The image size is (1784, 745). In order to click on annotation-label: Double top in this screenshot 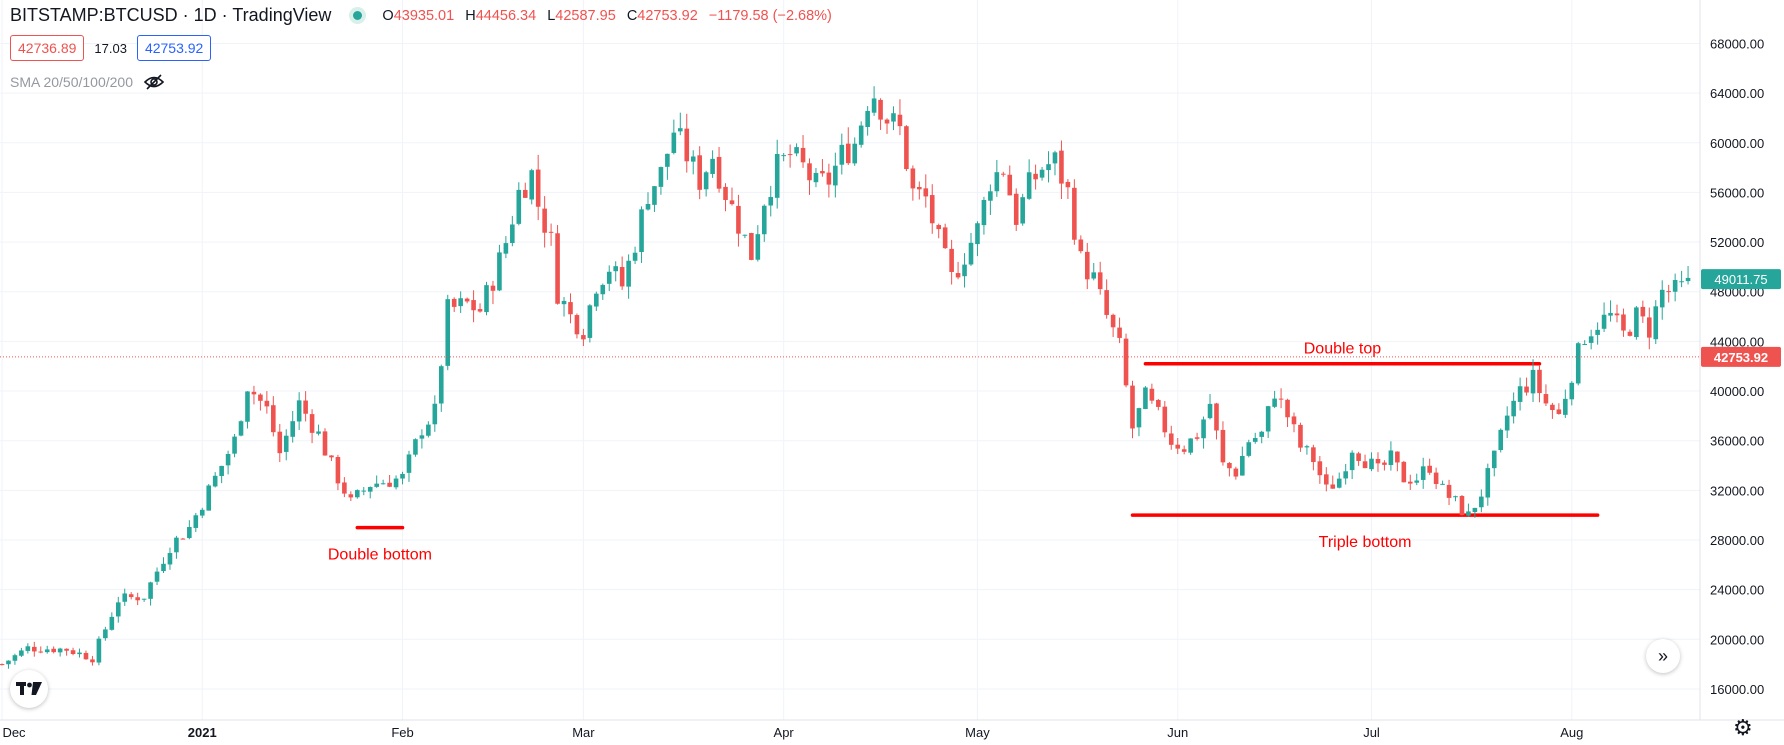, I will do `click(1342, 349)`.